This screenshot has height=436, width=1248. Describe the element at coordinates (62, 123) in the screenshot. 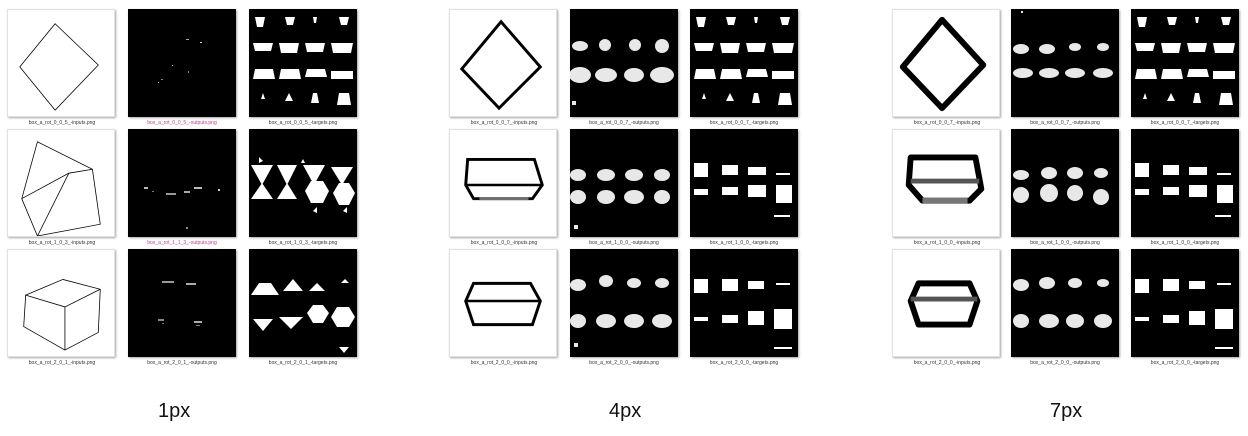

I see `file-name-label: box_a_rot_0_0_5_-inputs.png` at that location.